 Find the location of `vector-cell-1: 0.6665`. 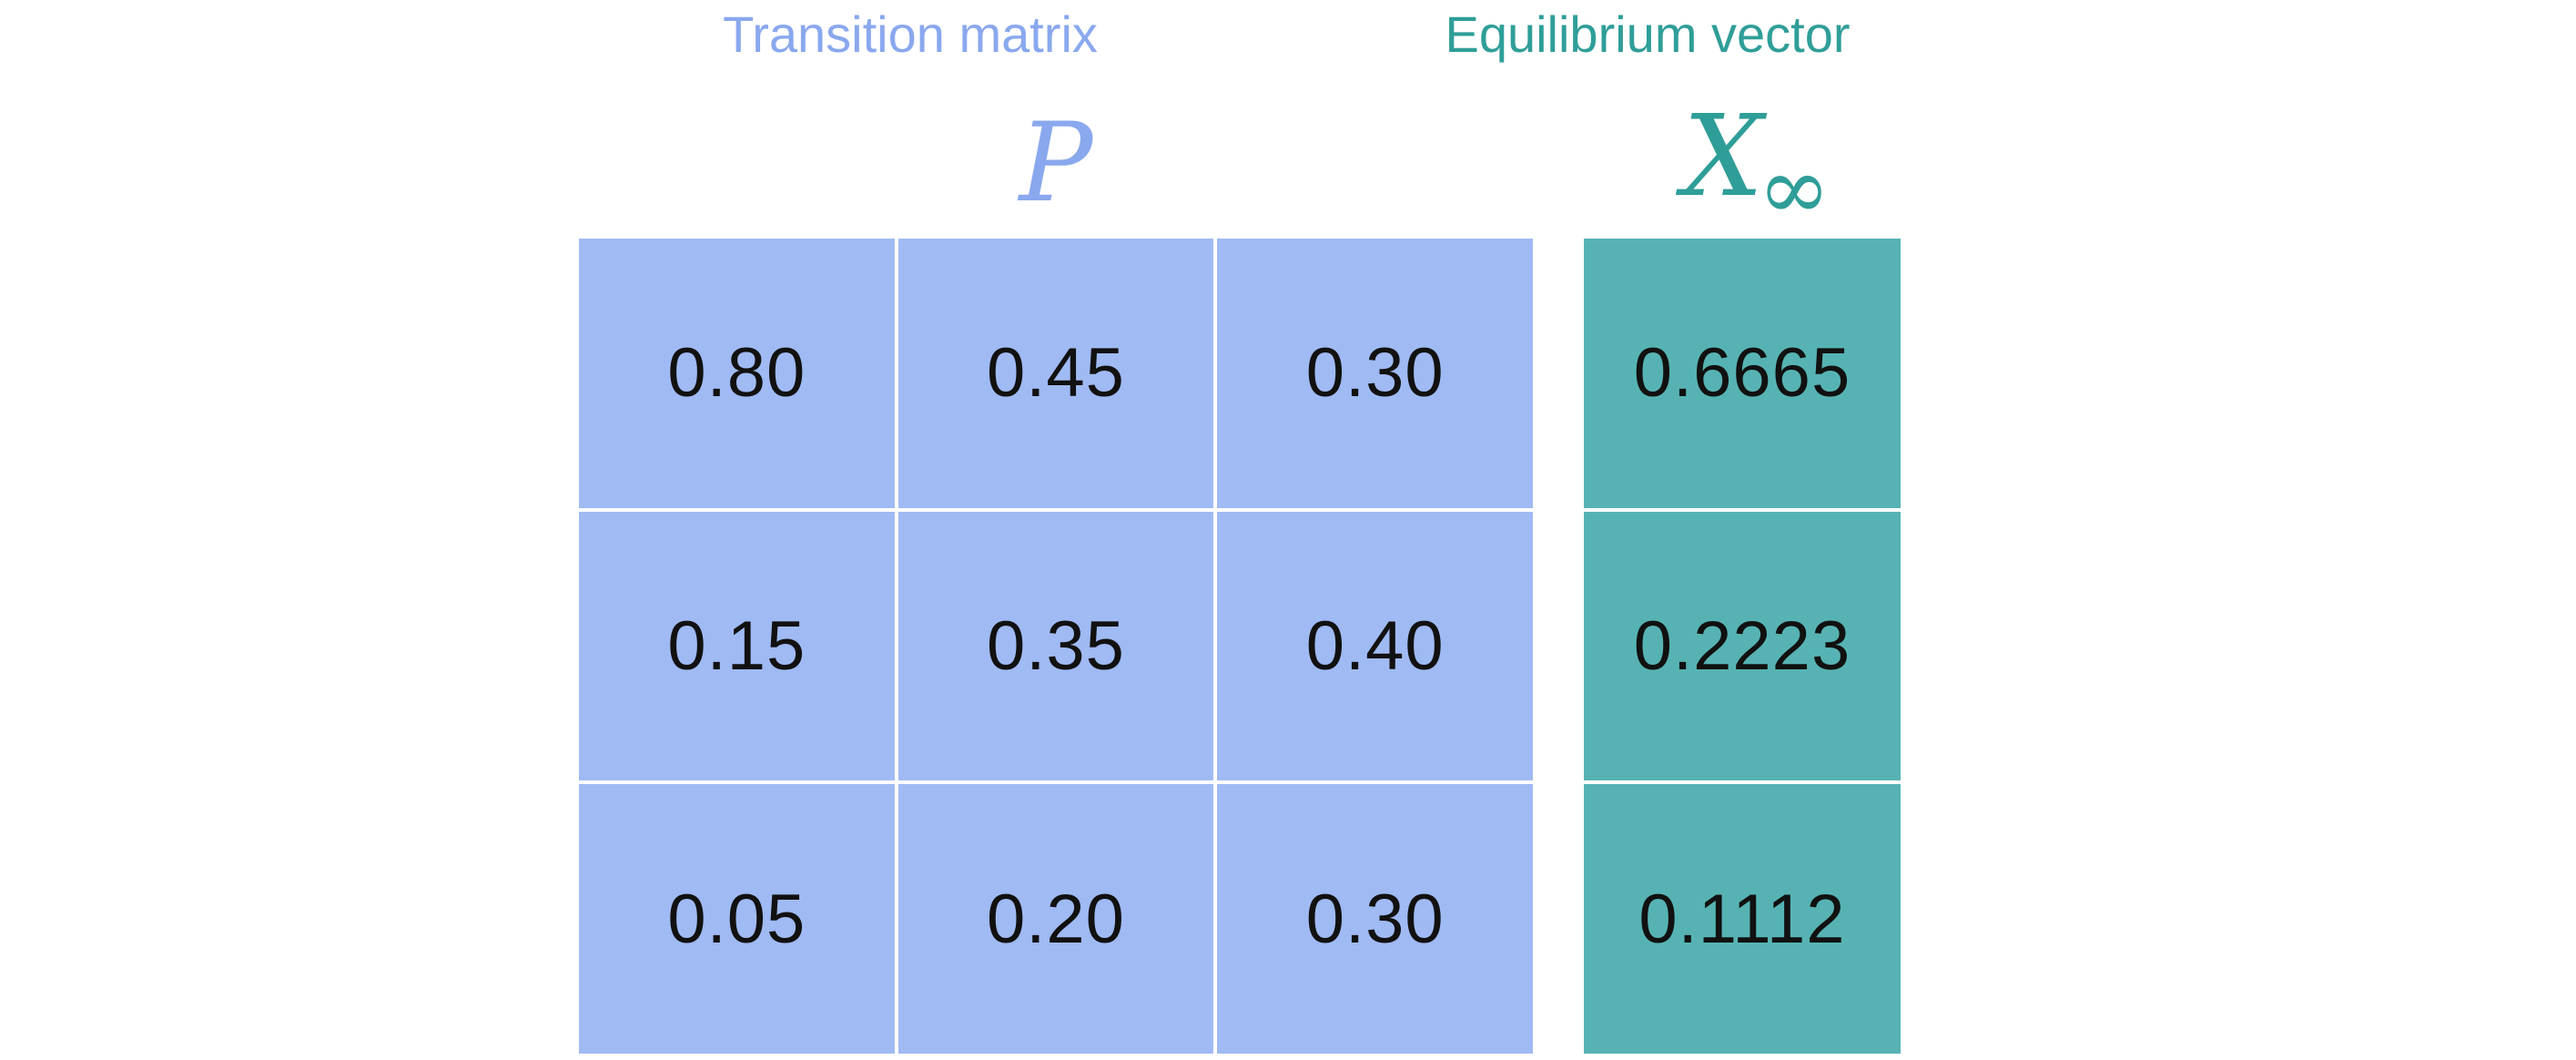

vector-cell-1: 0.6665 is located at coordinates (1742, 373).